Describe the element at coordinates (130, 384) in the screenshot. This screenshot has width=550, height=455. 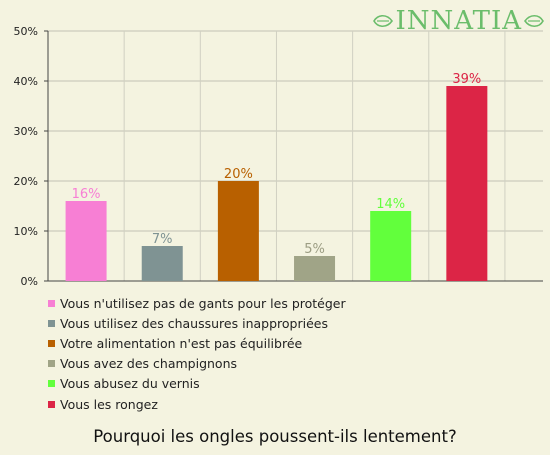
I see `legend-label: Vous abusez du vernis` at that location.